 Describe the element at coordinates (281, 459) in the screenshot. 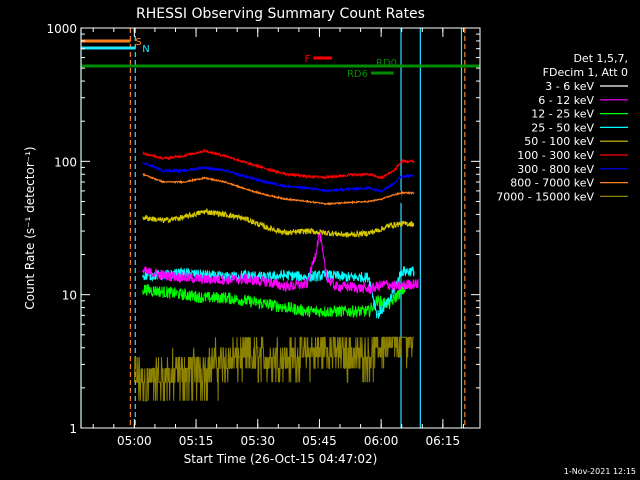

I see `x-axis-label: Start Time (26-Oct-15 04:47:02)` at that location.